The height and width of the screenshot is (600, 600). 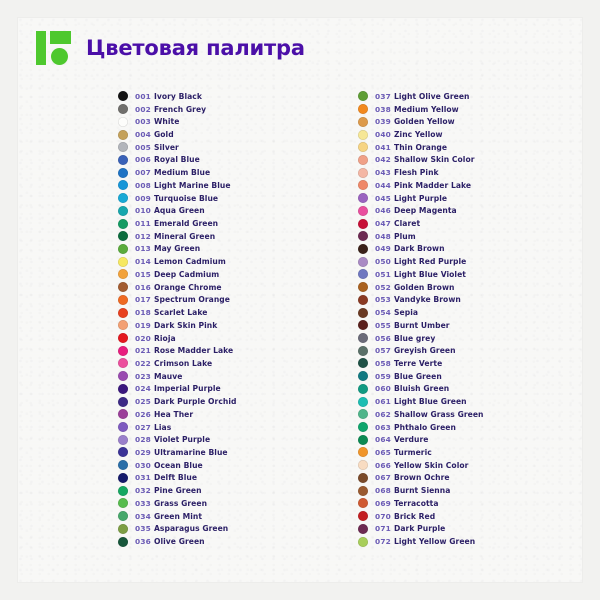 I want to click on color-number: 053, so click(x=383, y=300).